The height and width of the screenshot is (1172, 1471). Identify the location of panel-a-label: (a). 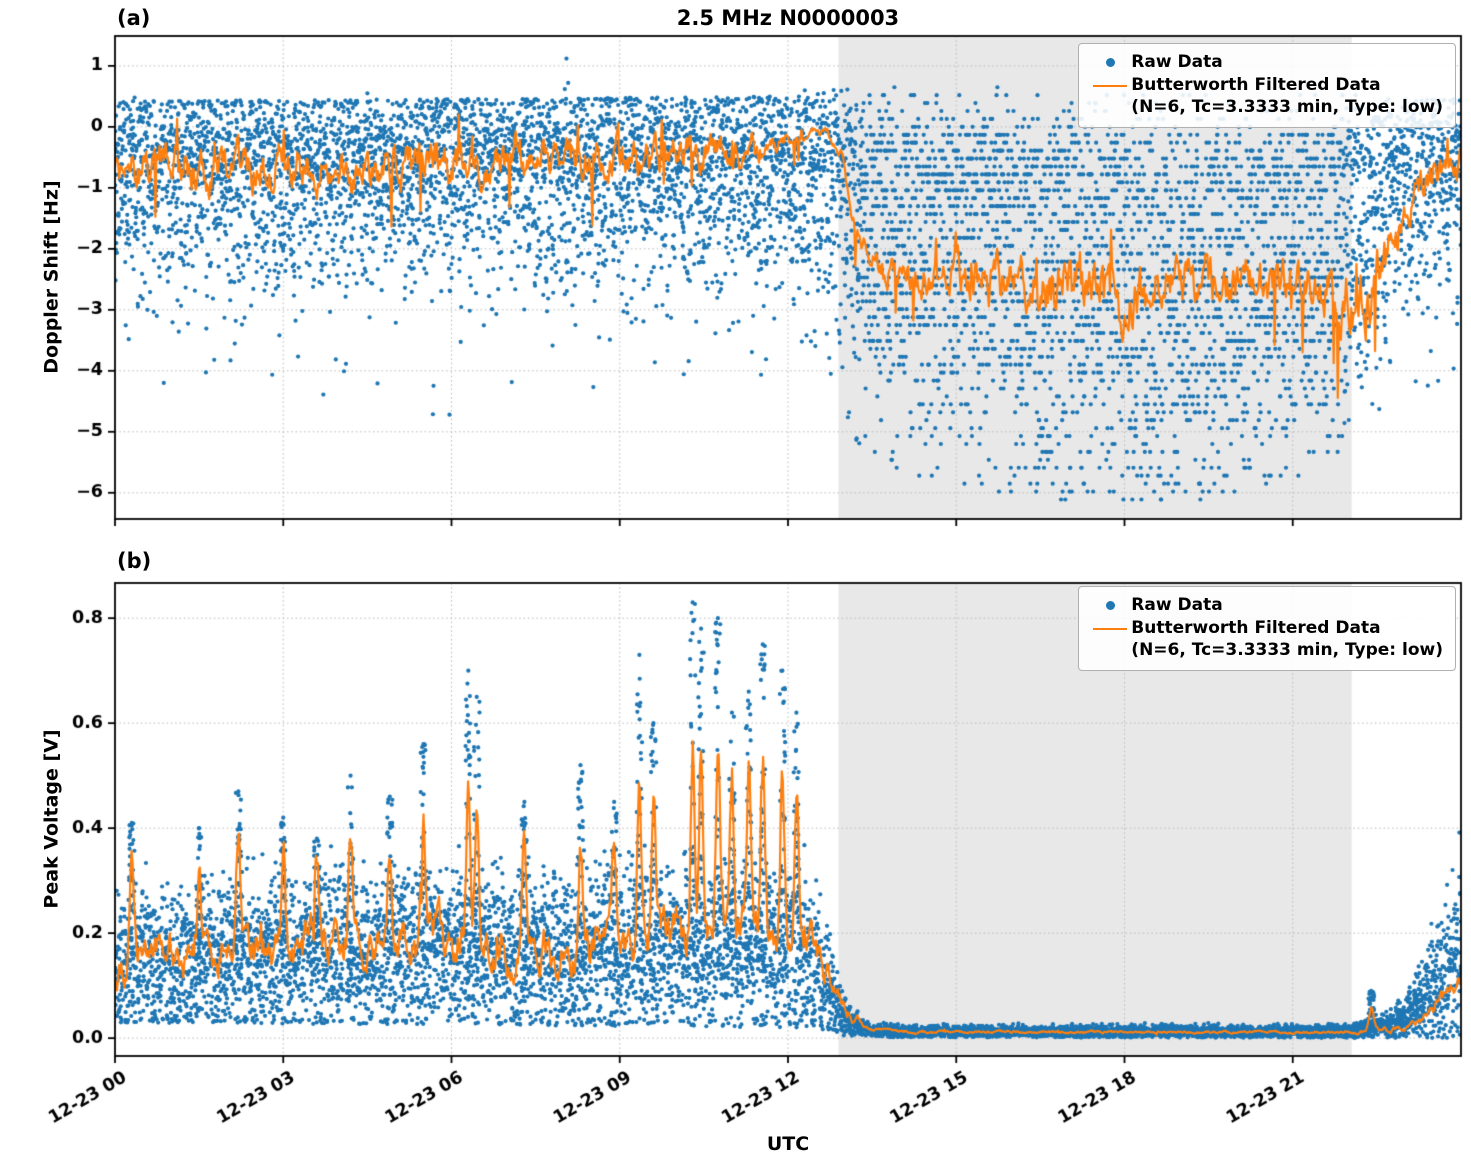
(134, 18).